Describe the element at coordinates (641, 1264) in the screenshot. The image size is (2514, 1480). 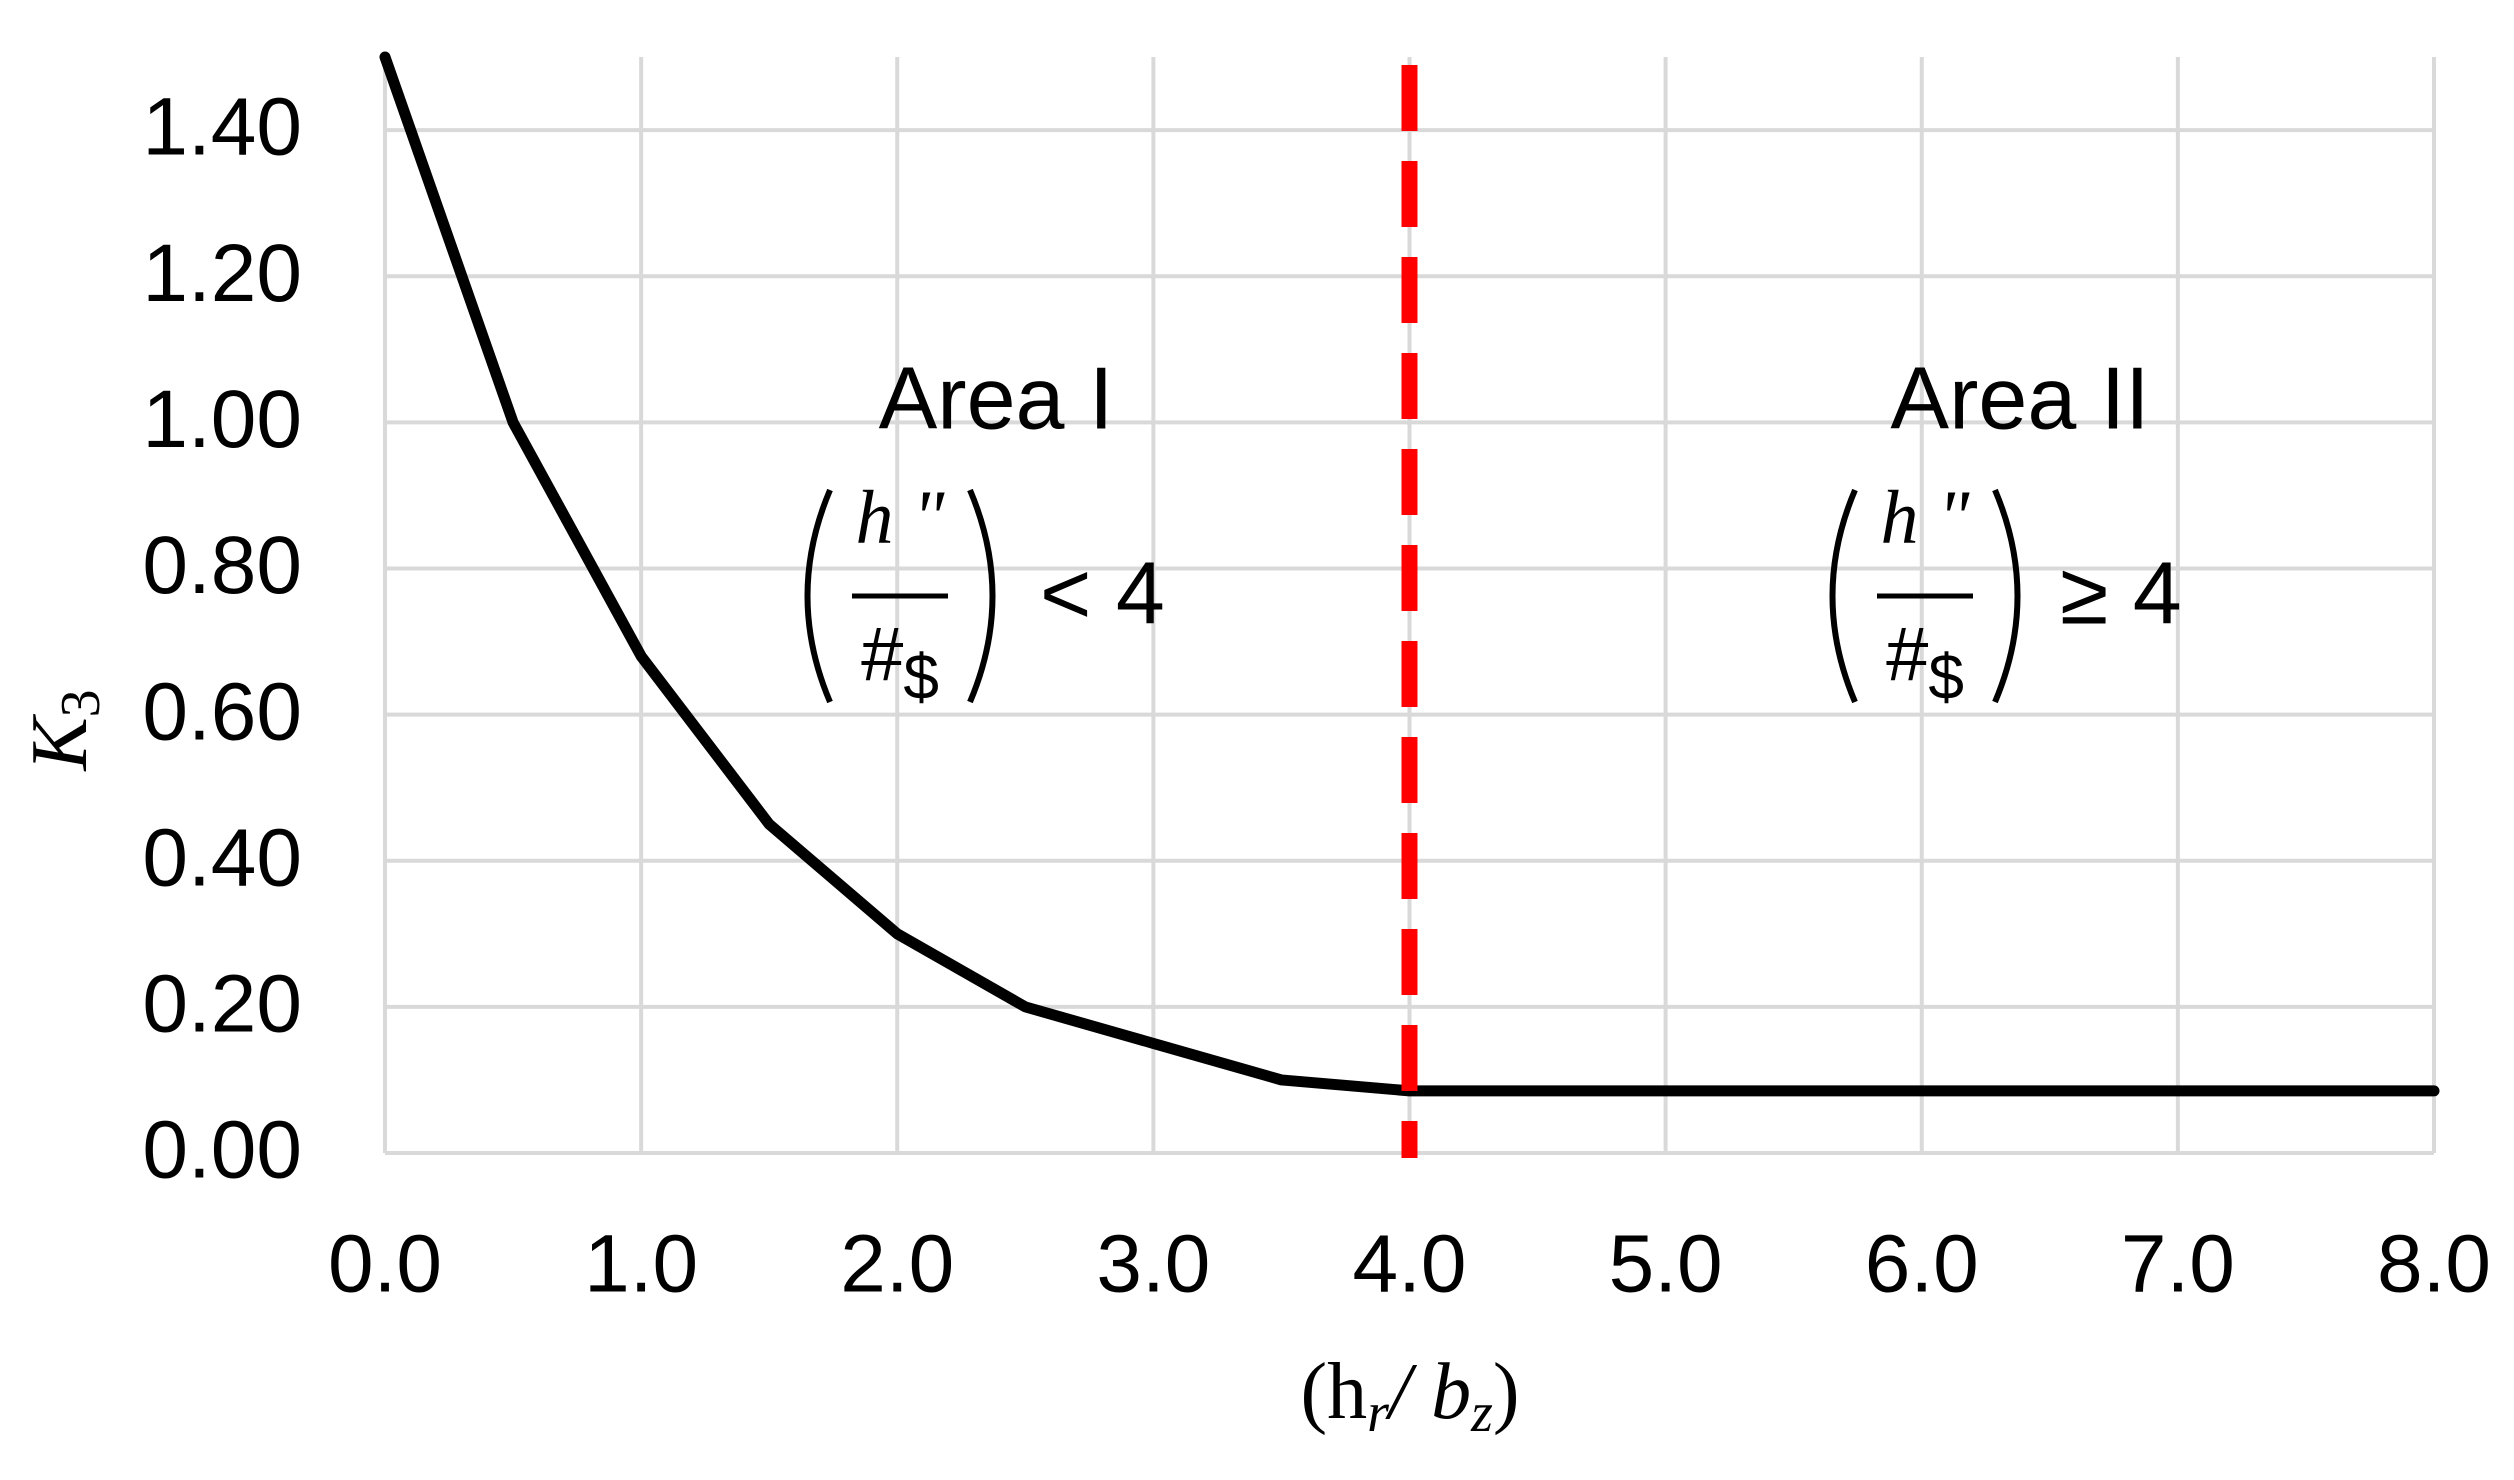
I see `x-tick-label: 1.0` at that location.